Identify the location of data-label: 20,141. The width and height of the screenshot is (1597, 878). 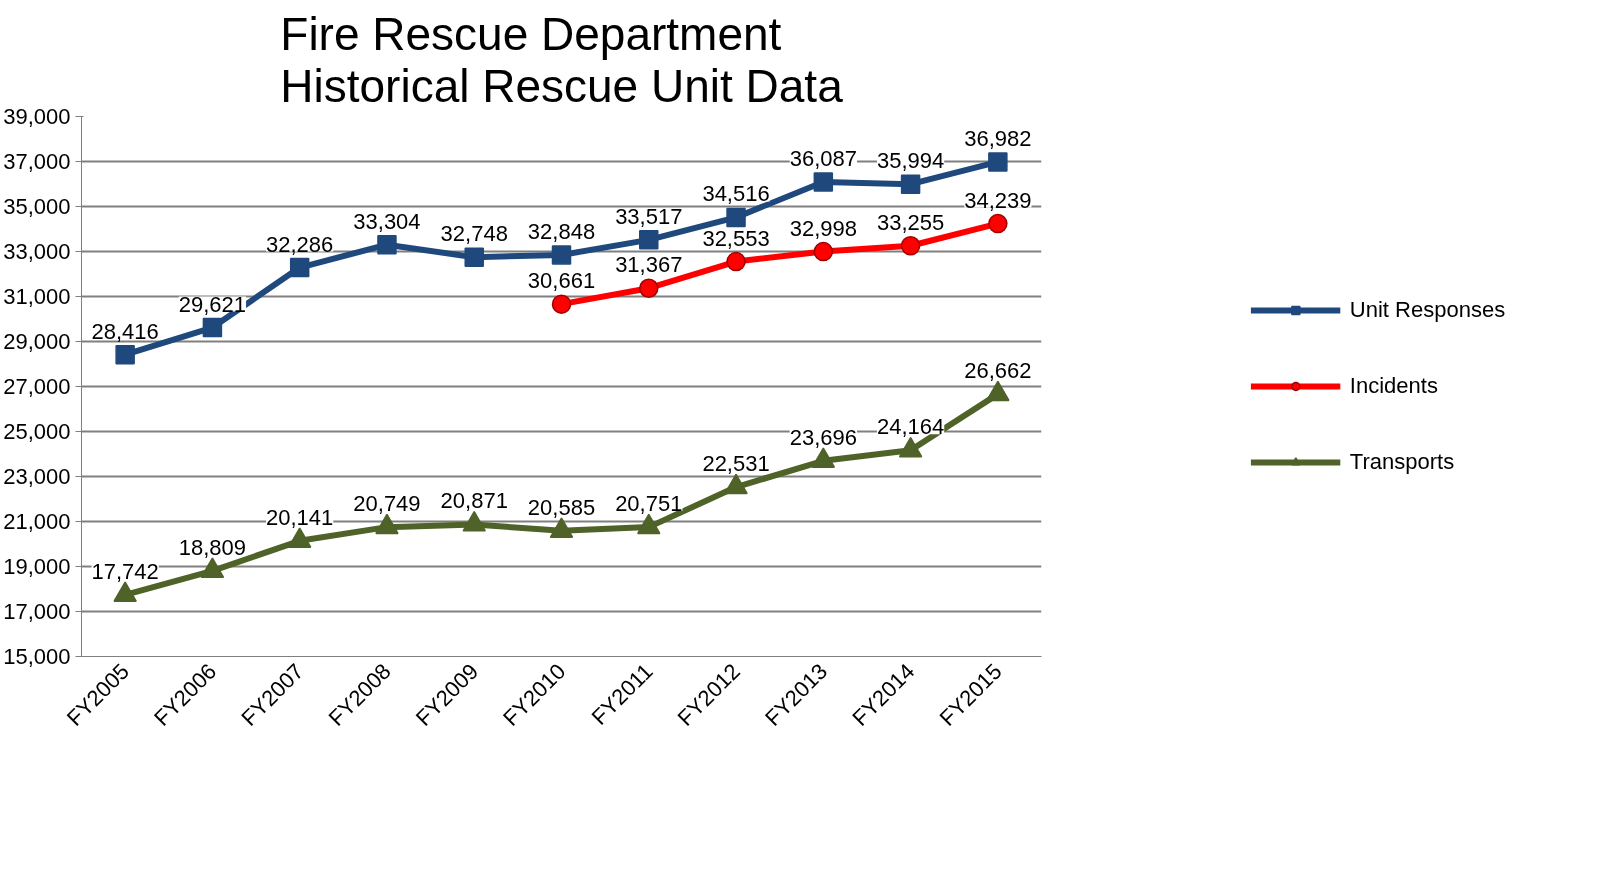
(300, 517).